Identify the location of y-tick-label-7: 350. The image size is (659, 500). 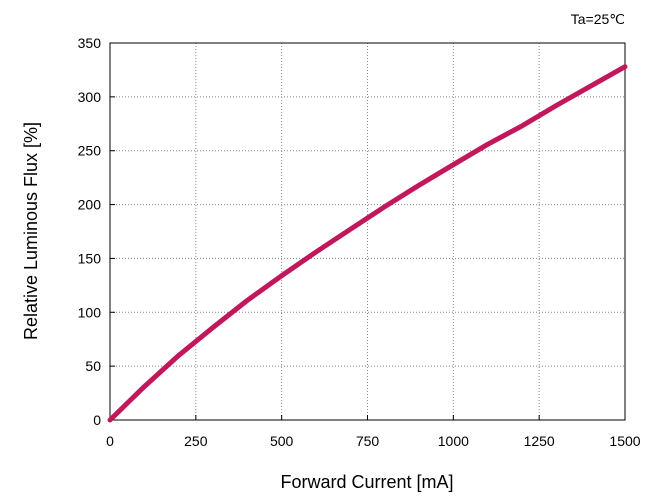
(90, 43).